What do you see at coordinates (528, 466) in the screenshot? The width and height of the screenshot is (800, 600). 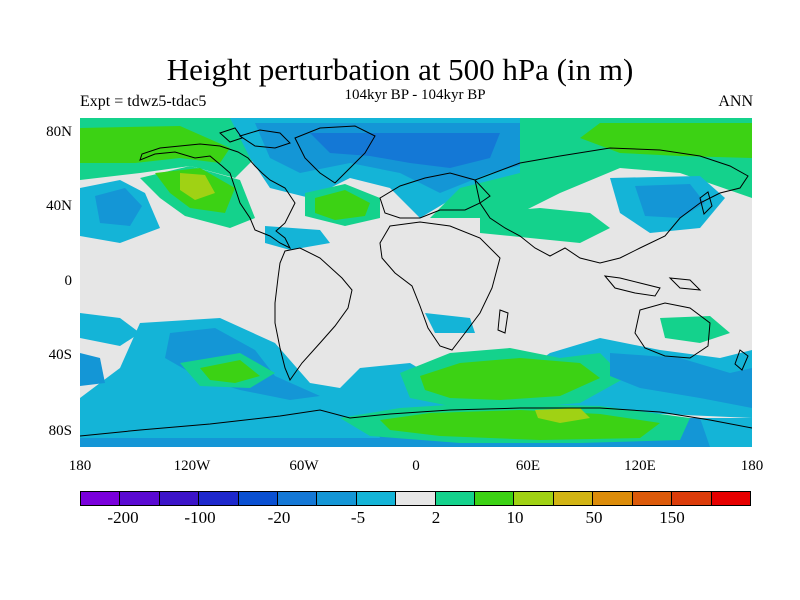 I see `x-tick-60e: 60E` at bounding box center [528, 466].